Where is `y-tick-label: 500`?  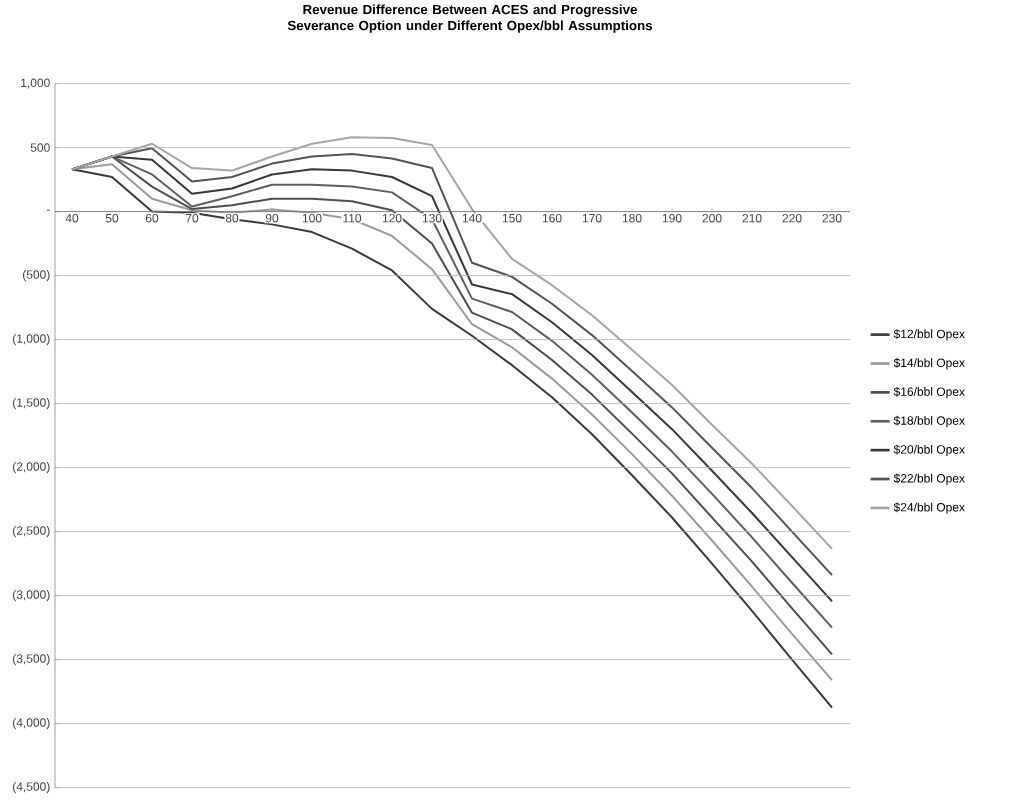 y-tick-label: 500 is located at coordinates (40, 148).